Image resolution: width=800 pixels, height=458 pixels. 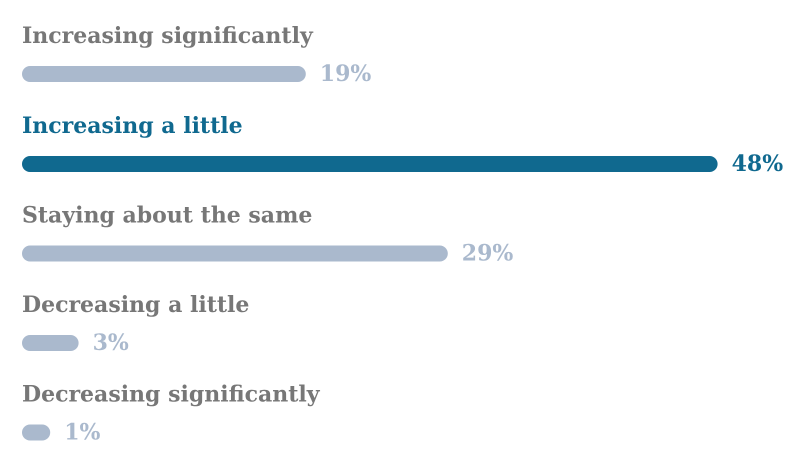 What do you see at coordinates (135, 305) in the screenshot?
I see `category-label: Decreasing a little` at bounding box center [135, 305].